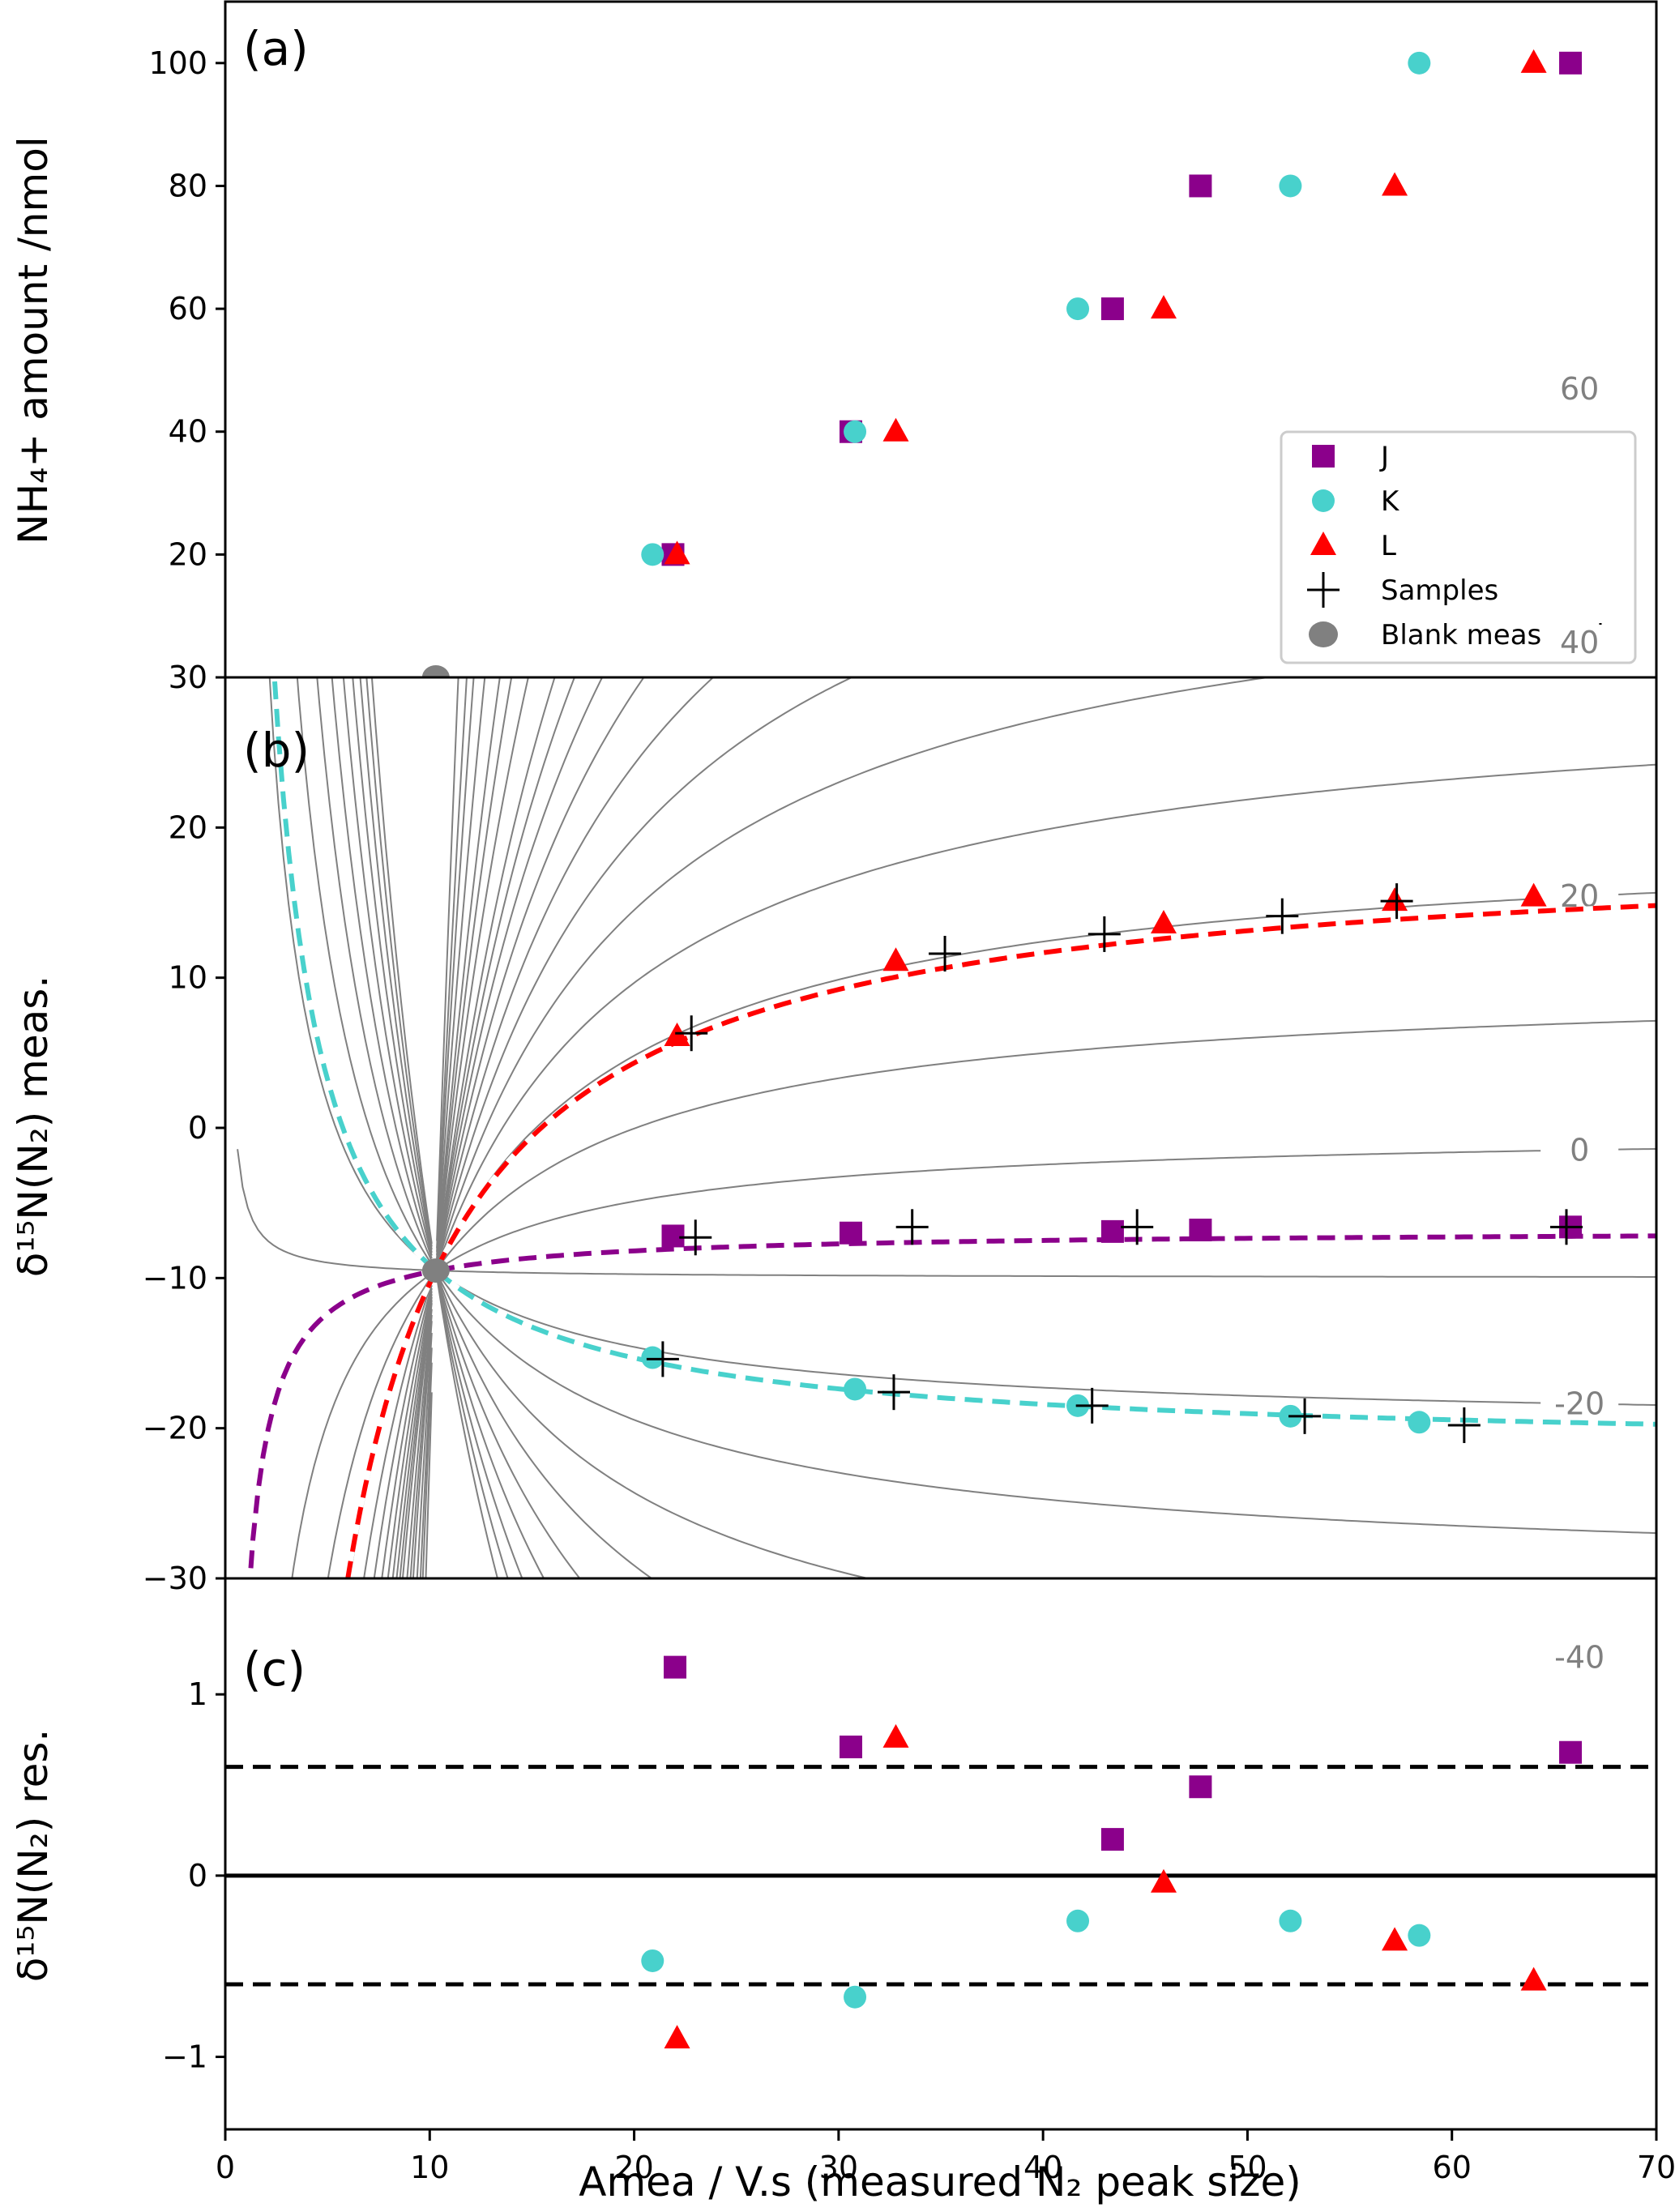  I want to click on x-tick-label: 10, so click(429, 2167).